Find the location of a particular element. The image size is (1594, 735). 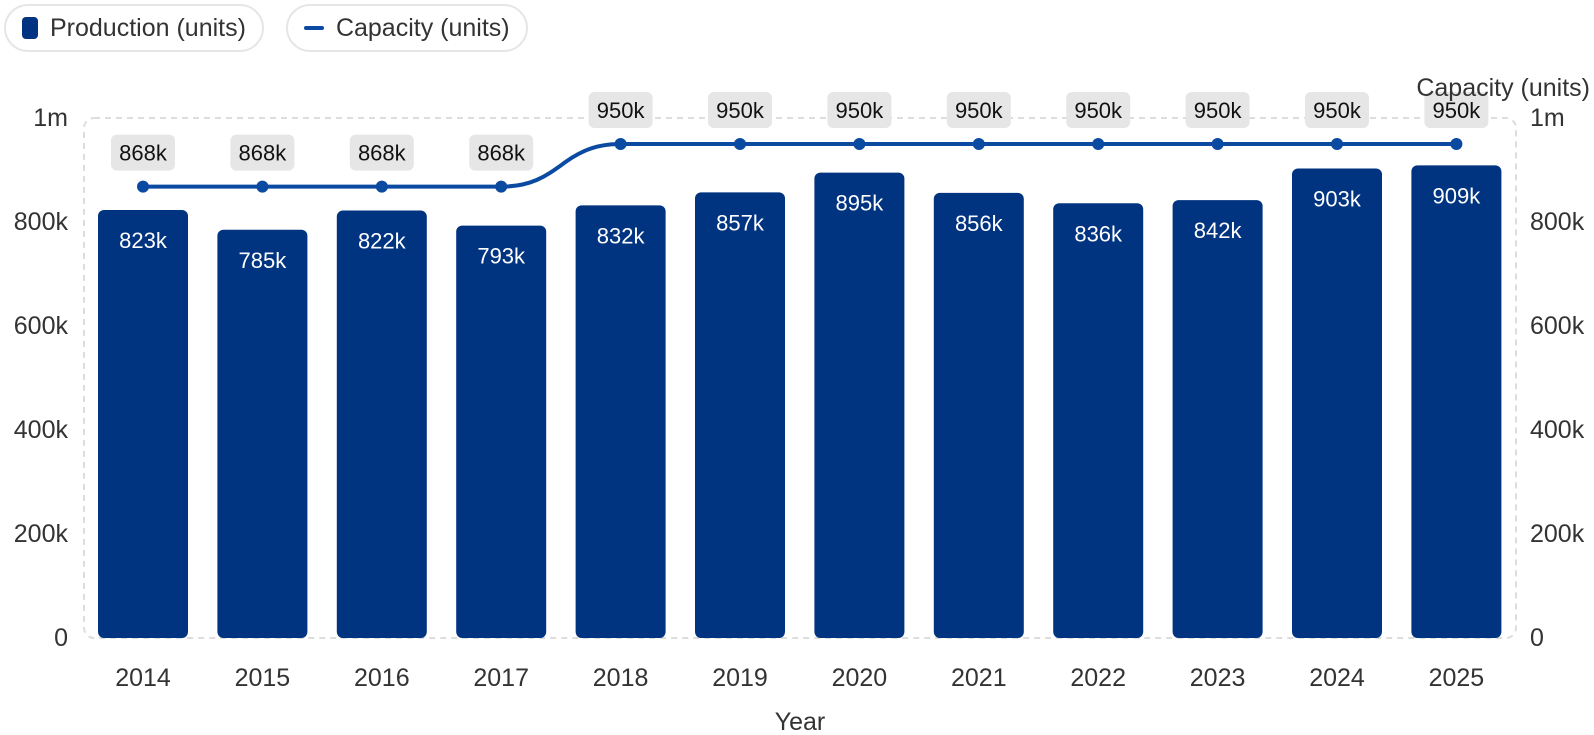

y-left-tick-label: 600k is located at coordinates (41, 326).